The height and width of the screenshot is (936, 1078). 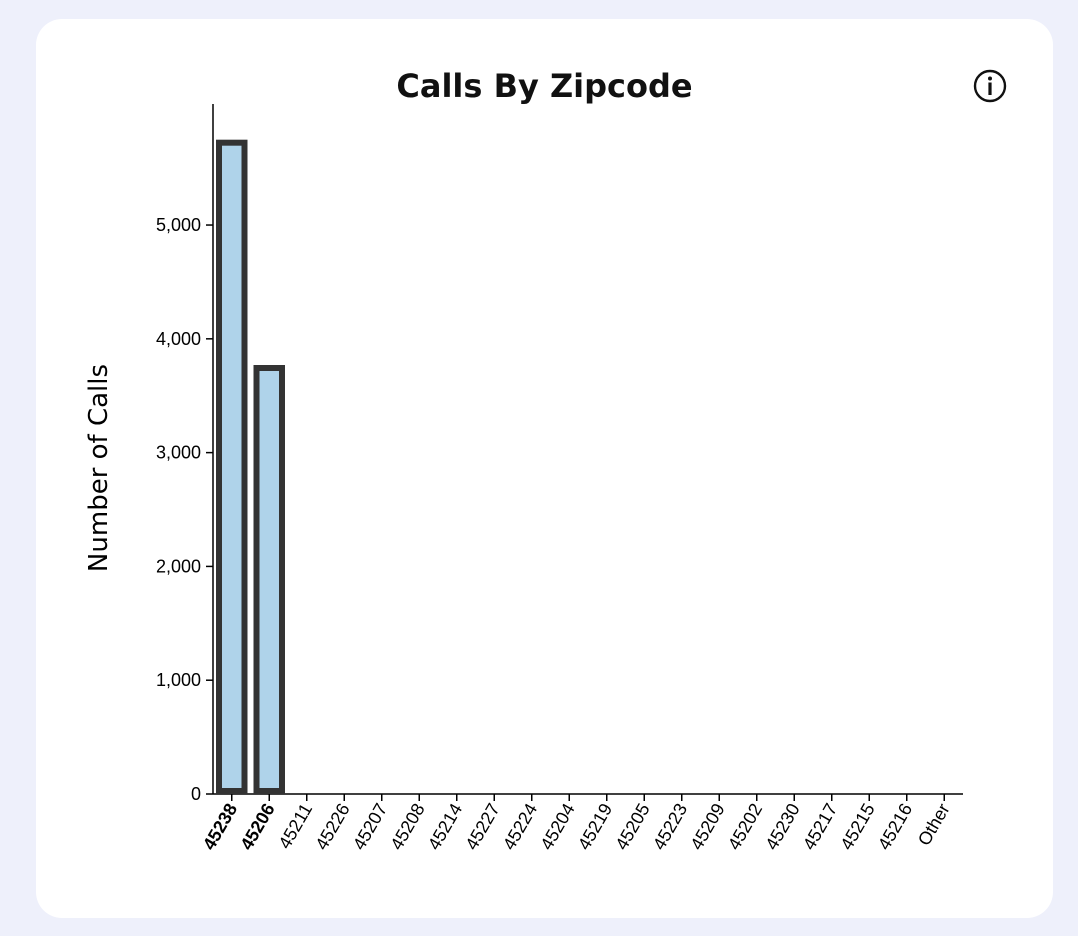 I want to click on x-tick-label-45214: 45214, so click(x=445, y=826).